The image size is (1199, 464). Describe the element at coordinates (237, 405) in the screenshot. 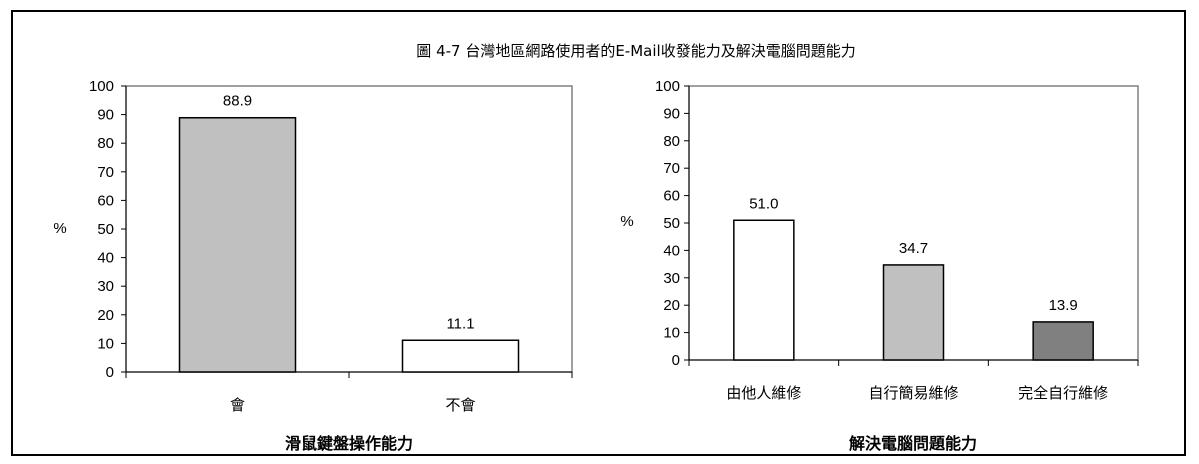

I see `category-label: 會` at that location.